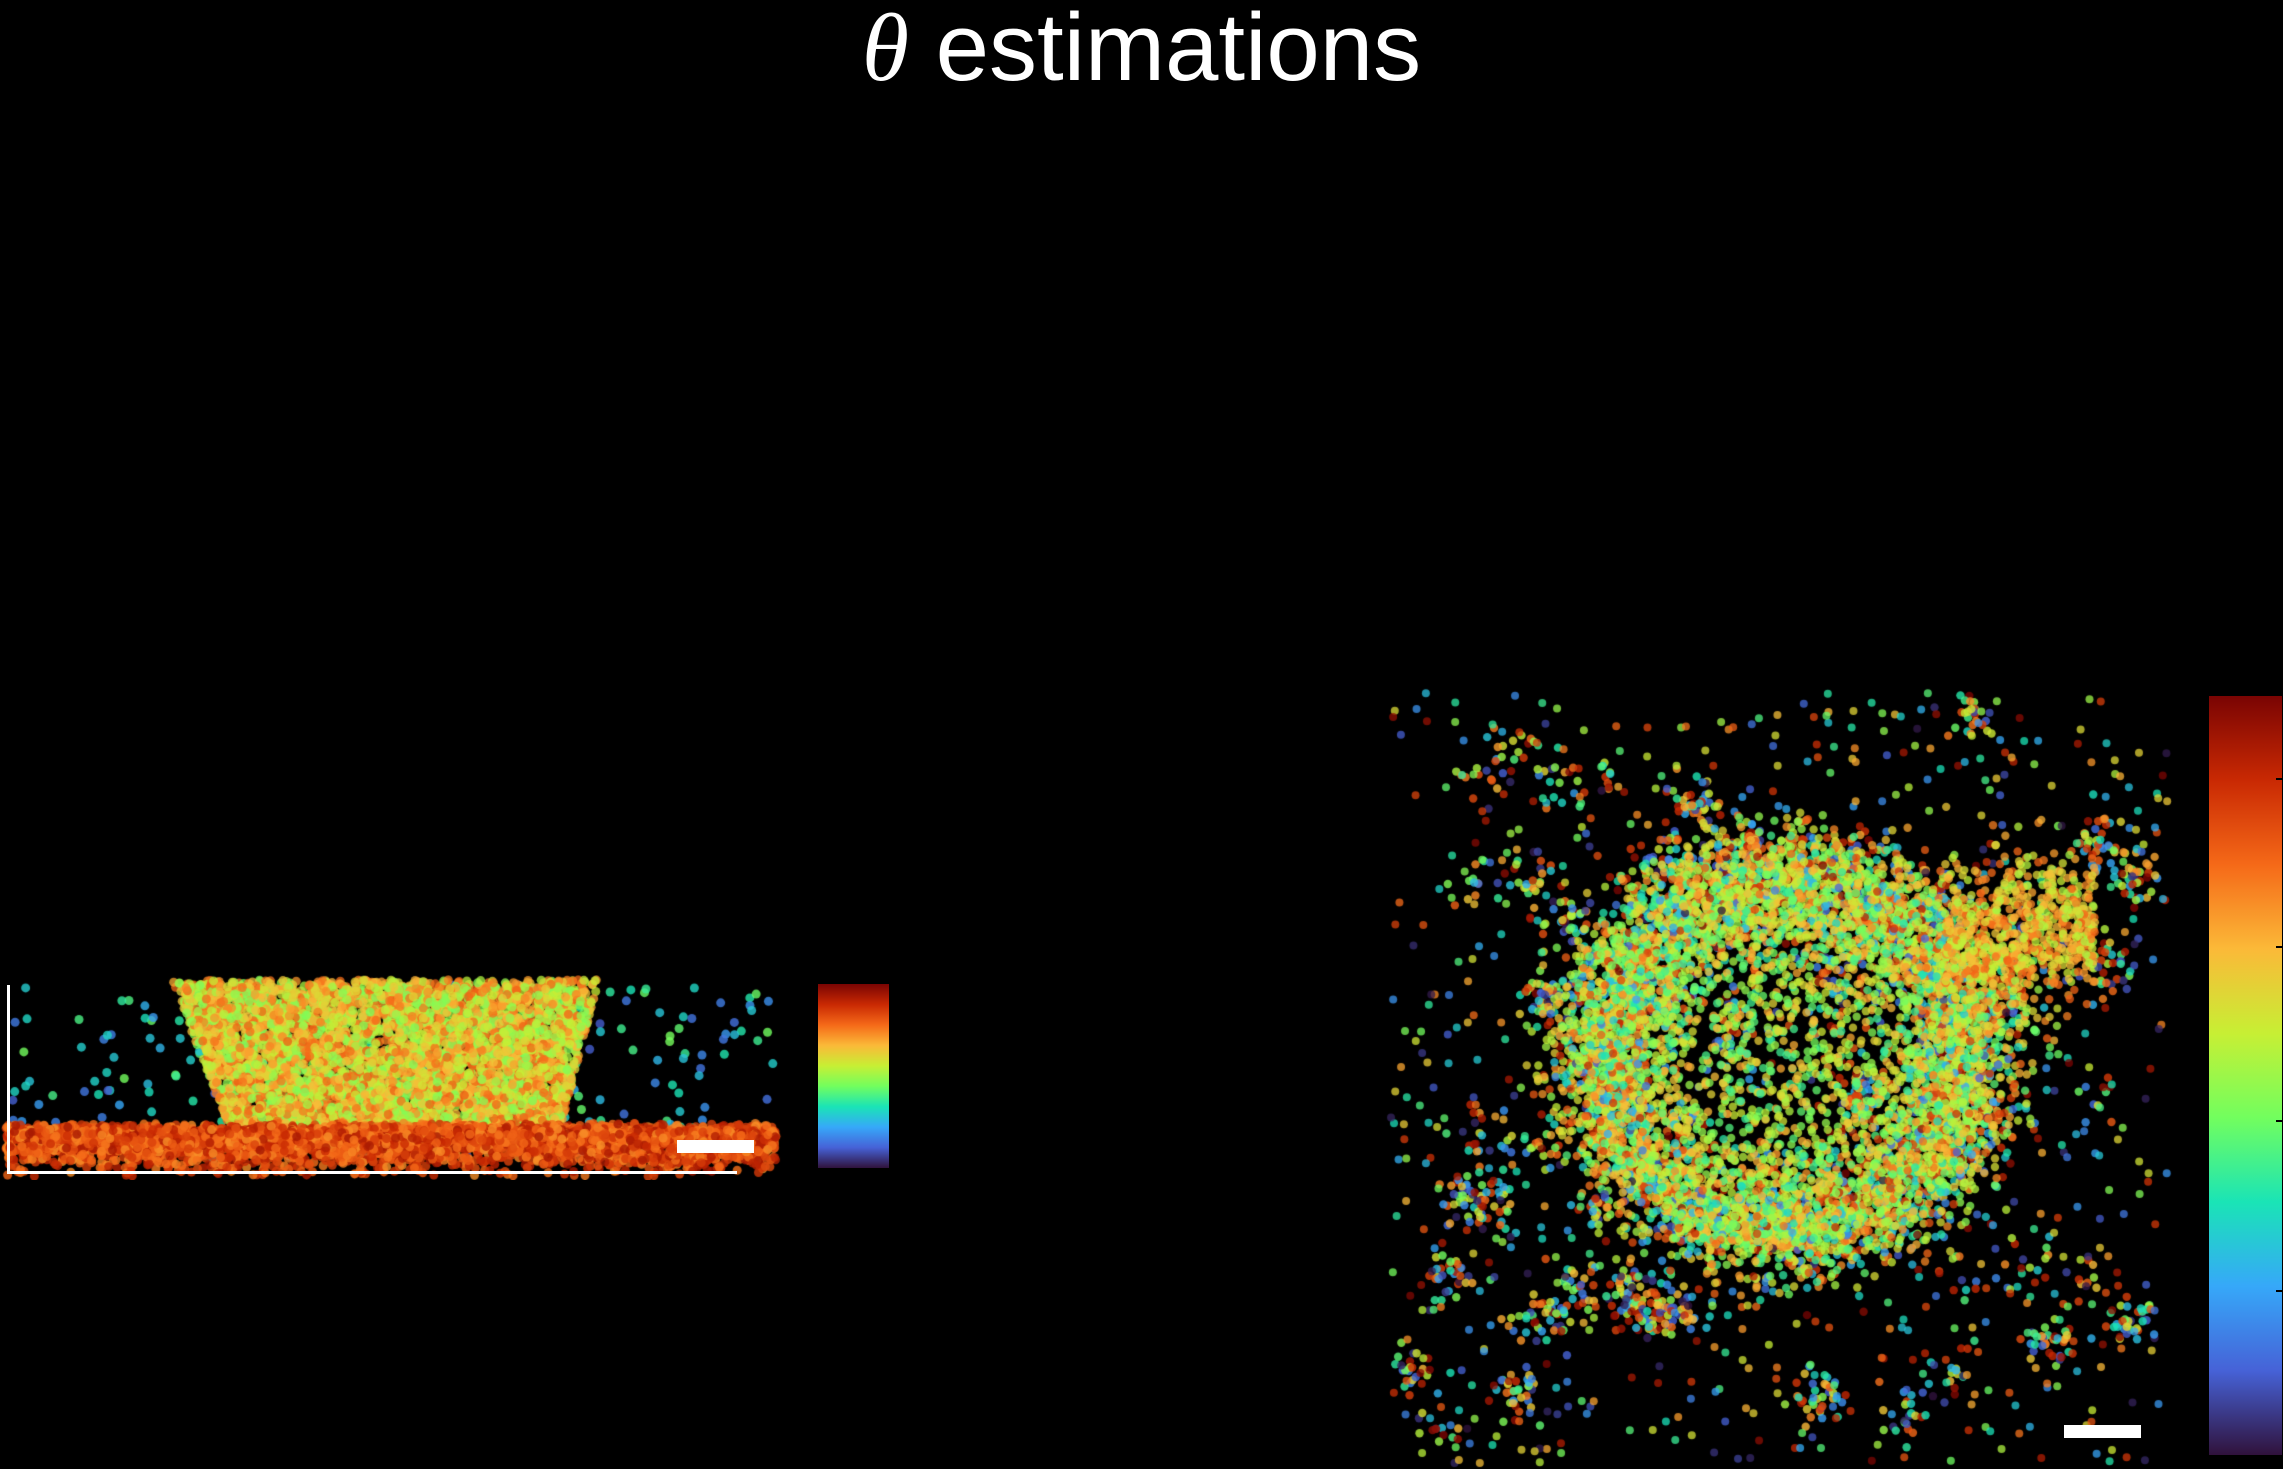  I want to click on title-text: estimations, so click(1178, 50).